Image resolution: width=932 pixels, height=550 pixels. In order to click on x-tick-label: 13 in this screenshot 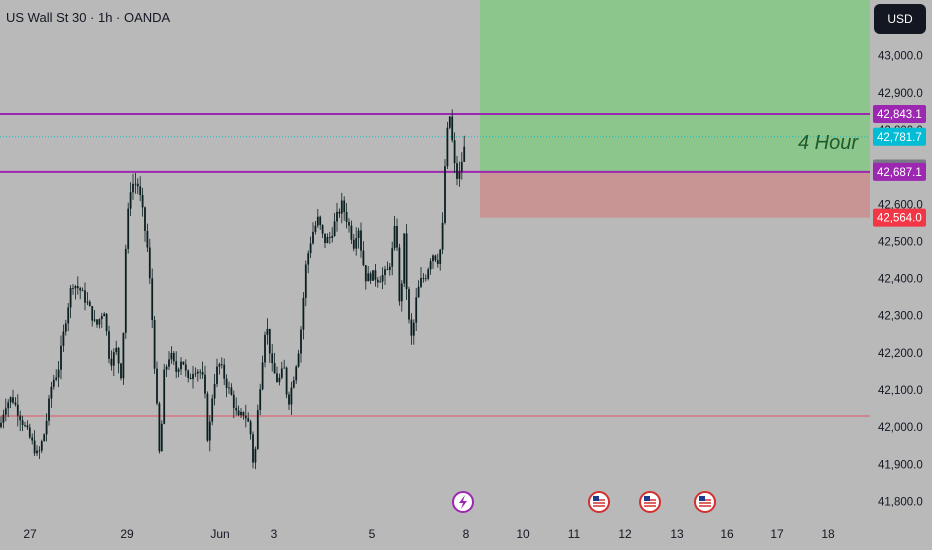, I will do `click(677, 534)`.